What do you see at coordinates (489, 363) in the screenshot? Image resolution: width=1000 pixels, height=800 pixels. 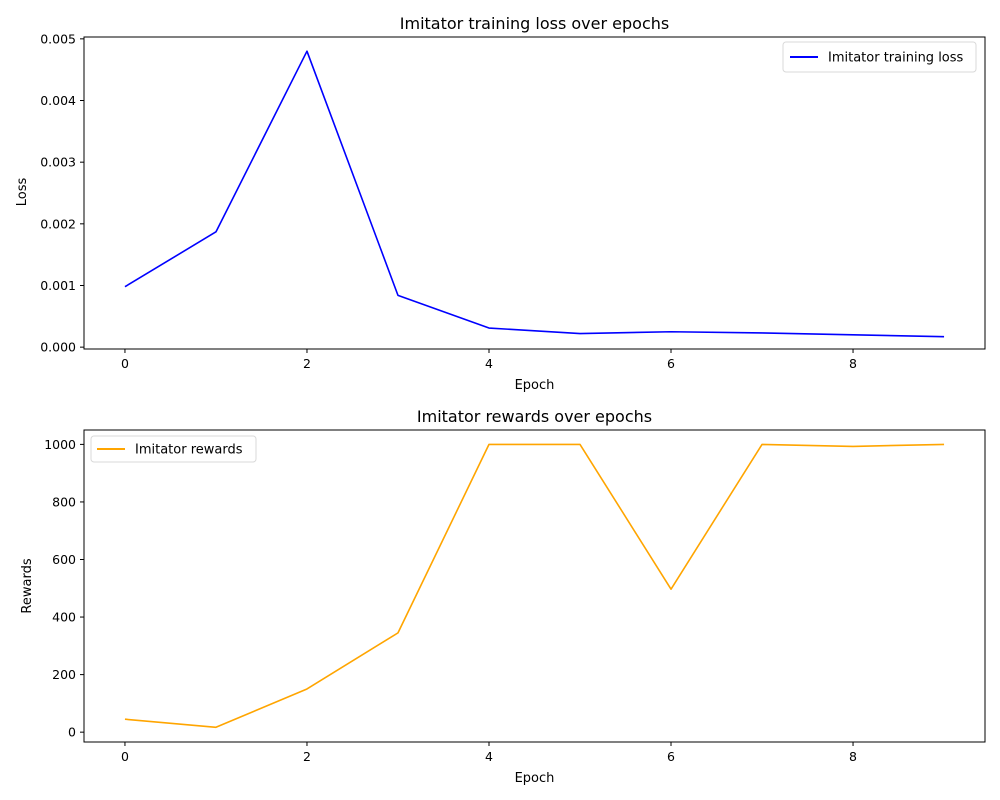 I see `loss-chart-xtick-label: 4` at bounding box center [489, 363].